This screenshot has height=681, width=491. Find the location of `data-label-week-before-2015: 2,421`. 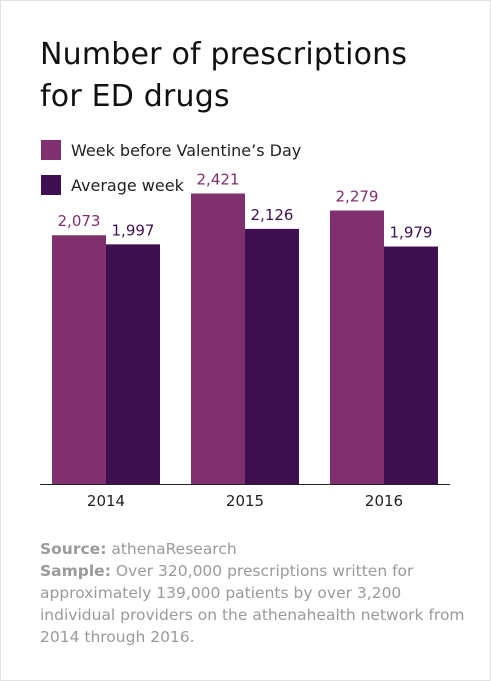

data-label-week-before-2015: 2,421 is located at coordinates (218, 179).